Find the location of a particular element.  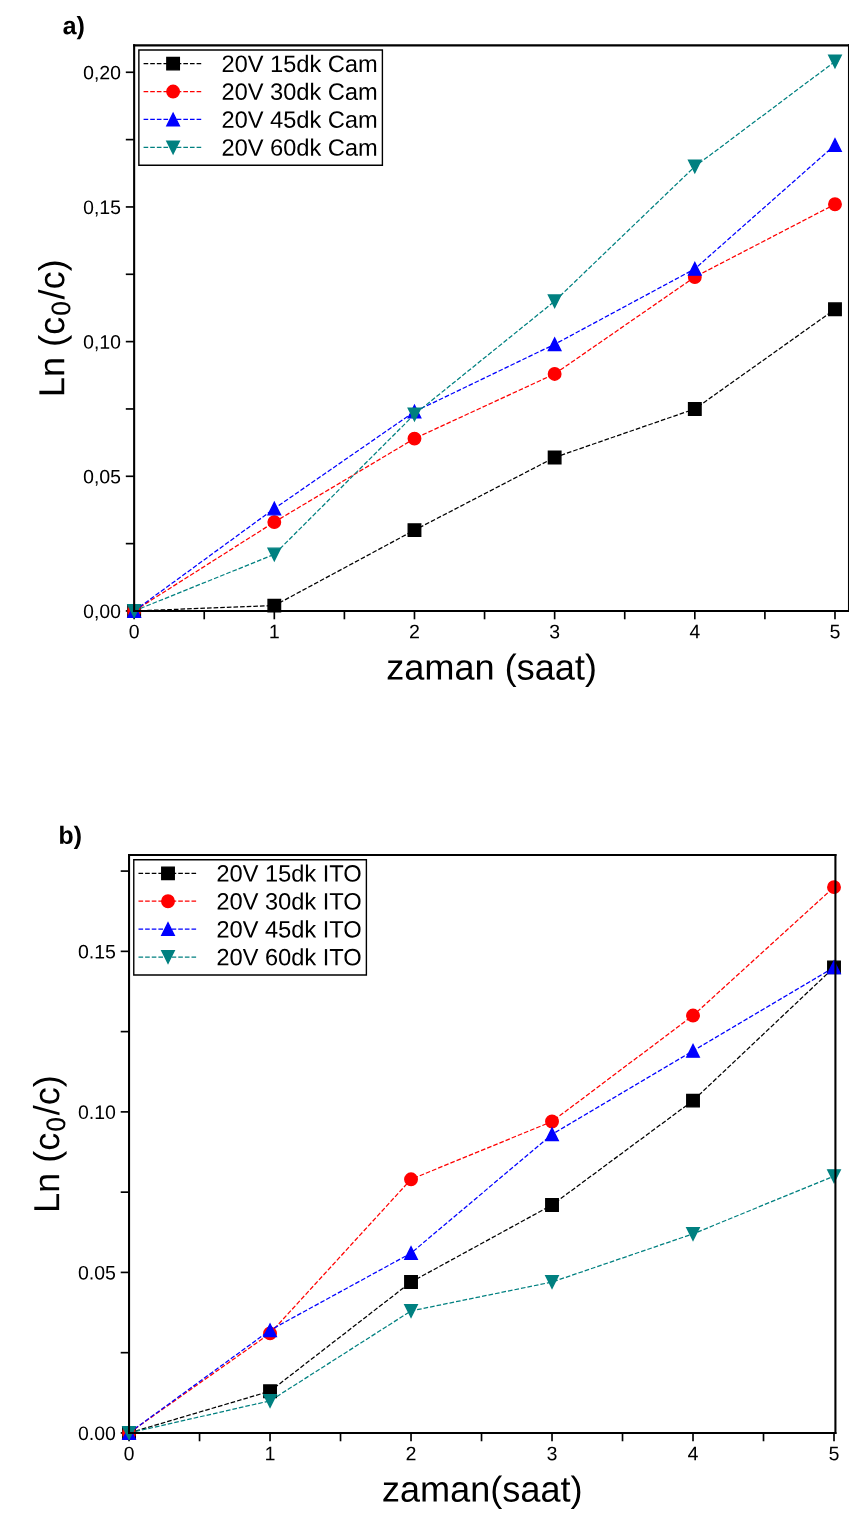

legend-label: 20V 30dk Cam is located at coordinates (299, 91).